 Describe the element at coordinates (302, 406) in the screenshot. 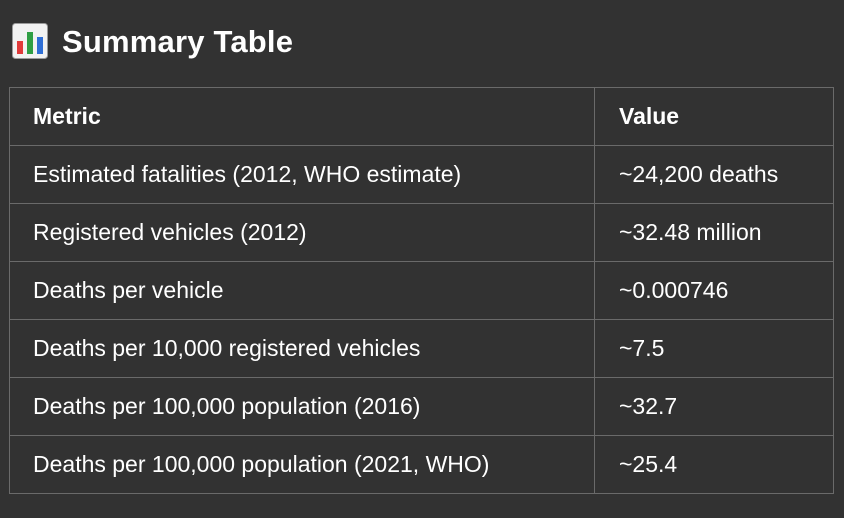

I see `metric-cell: Deaths per 100,000 population (2016)` at that location.